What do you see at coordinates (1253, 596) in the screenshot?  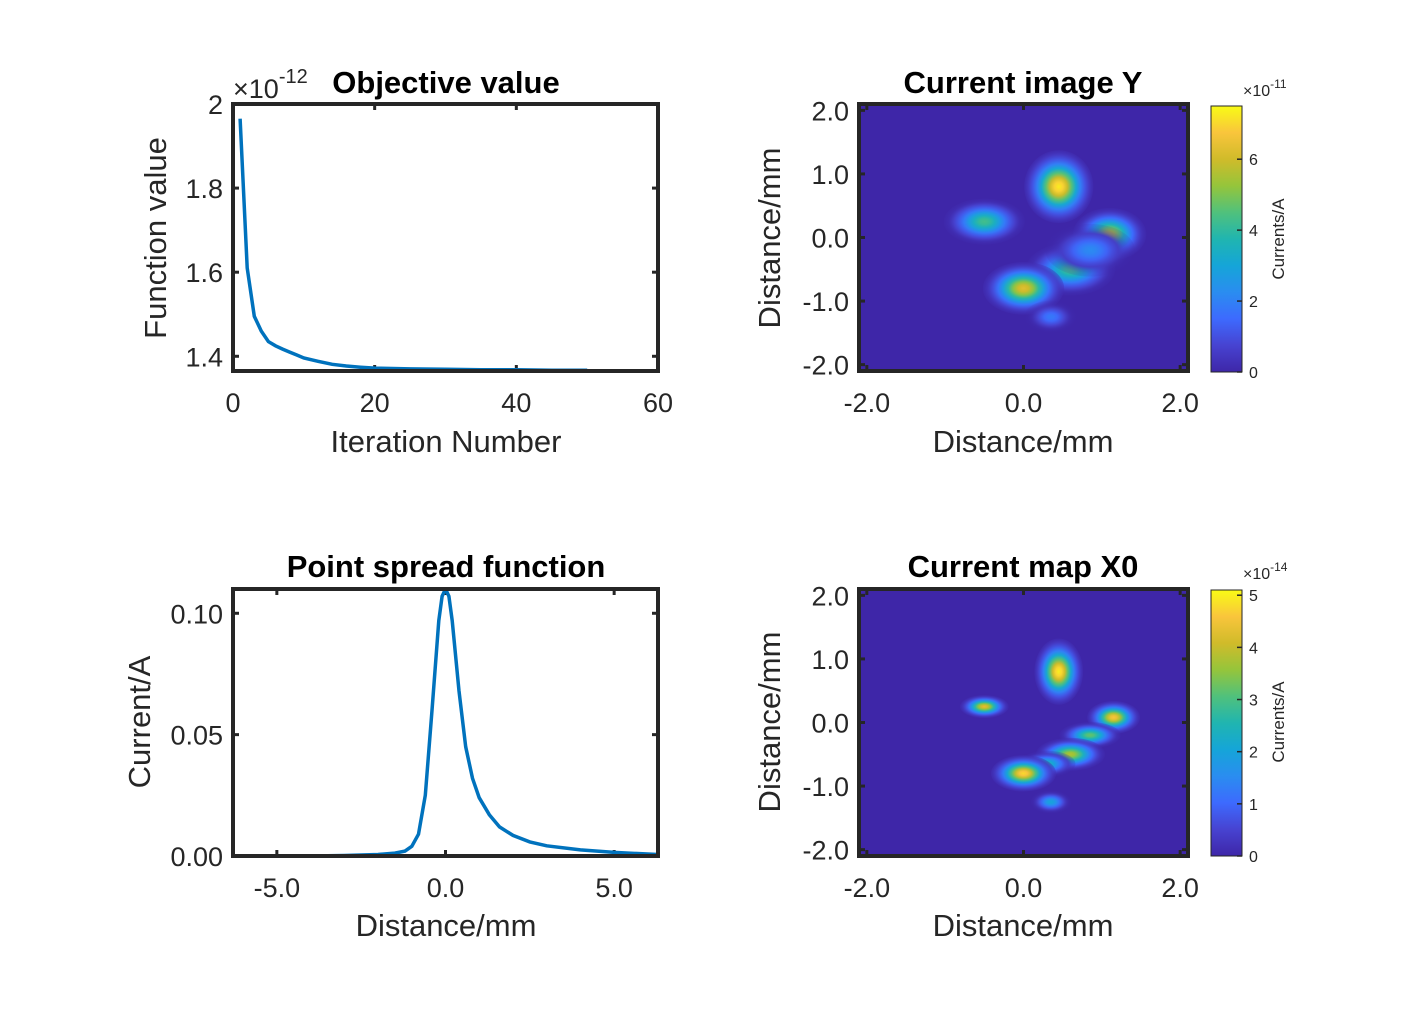 I see `colorbar-tick-label: 5` at bounding box center [1253, 596].